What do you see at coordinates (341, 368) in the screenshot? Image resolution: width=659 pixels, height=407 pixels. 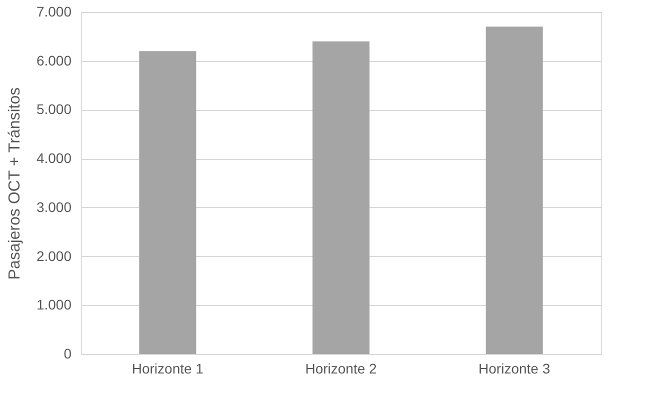 I see `x-tick-label: Horizonte 2` at bounding box center [341, 368].